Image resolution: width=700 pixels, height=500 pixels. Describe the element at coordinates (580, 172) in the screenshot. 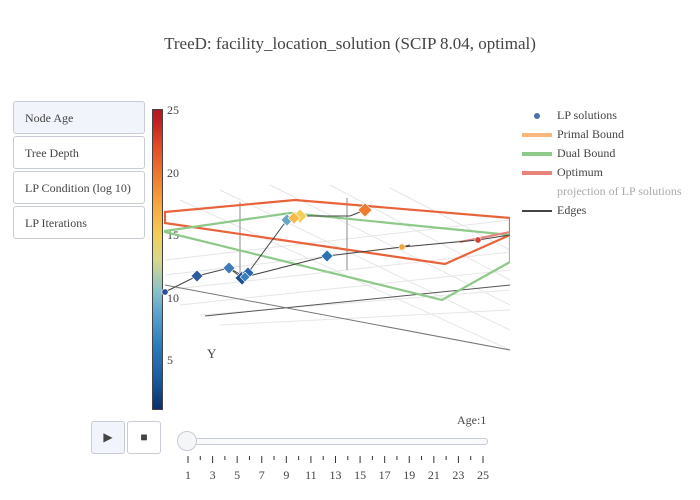

I see `legend-label: Optimum` at that location.